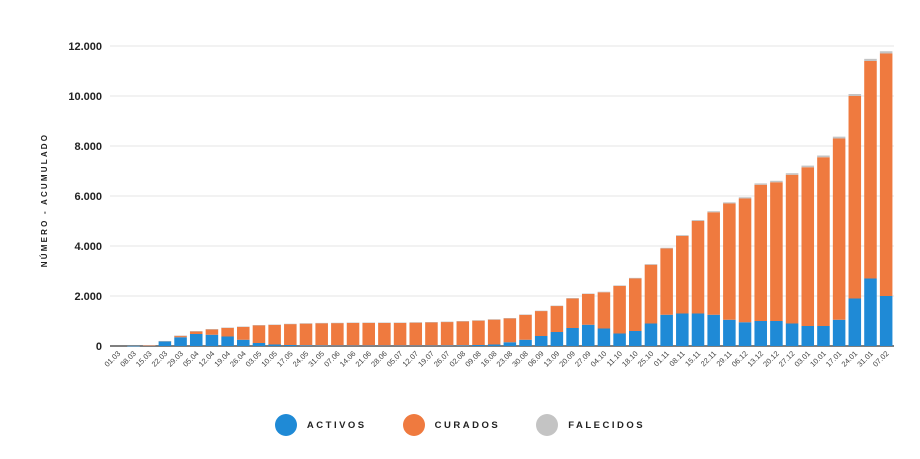  I want to click on bar-activos-03.05, so click(259, 344).